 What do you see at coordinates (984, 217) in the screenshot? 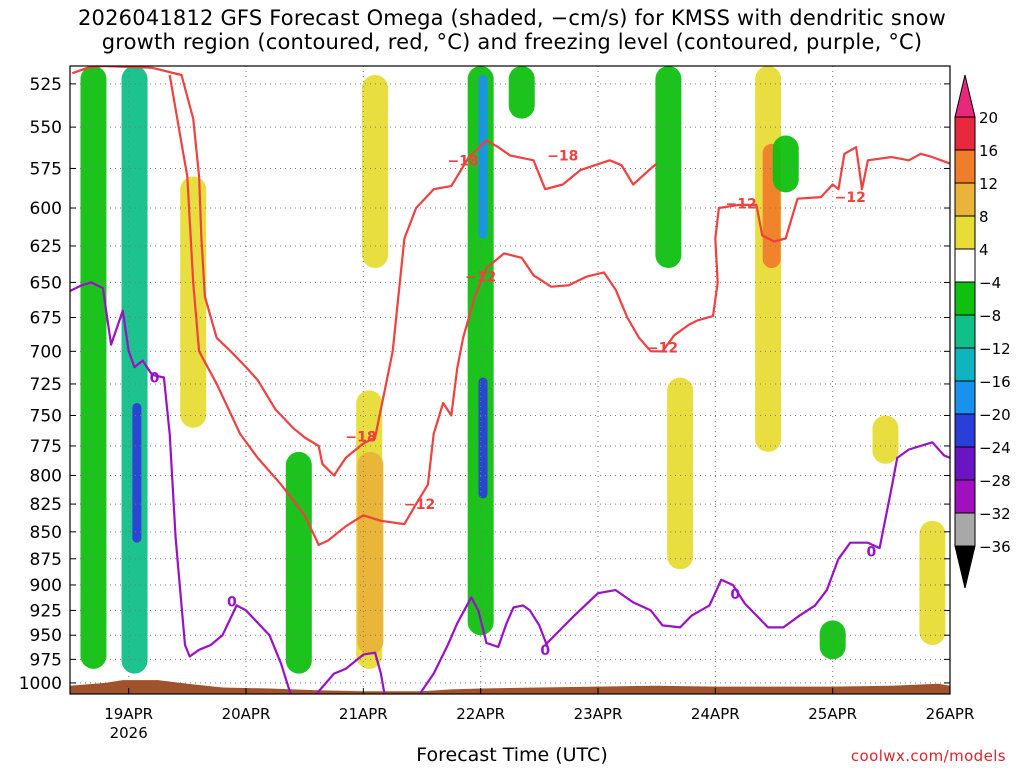
I see `colorbar-label: 8` at bounding box center [984, 217].